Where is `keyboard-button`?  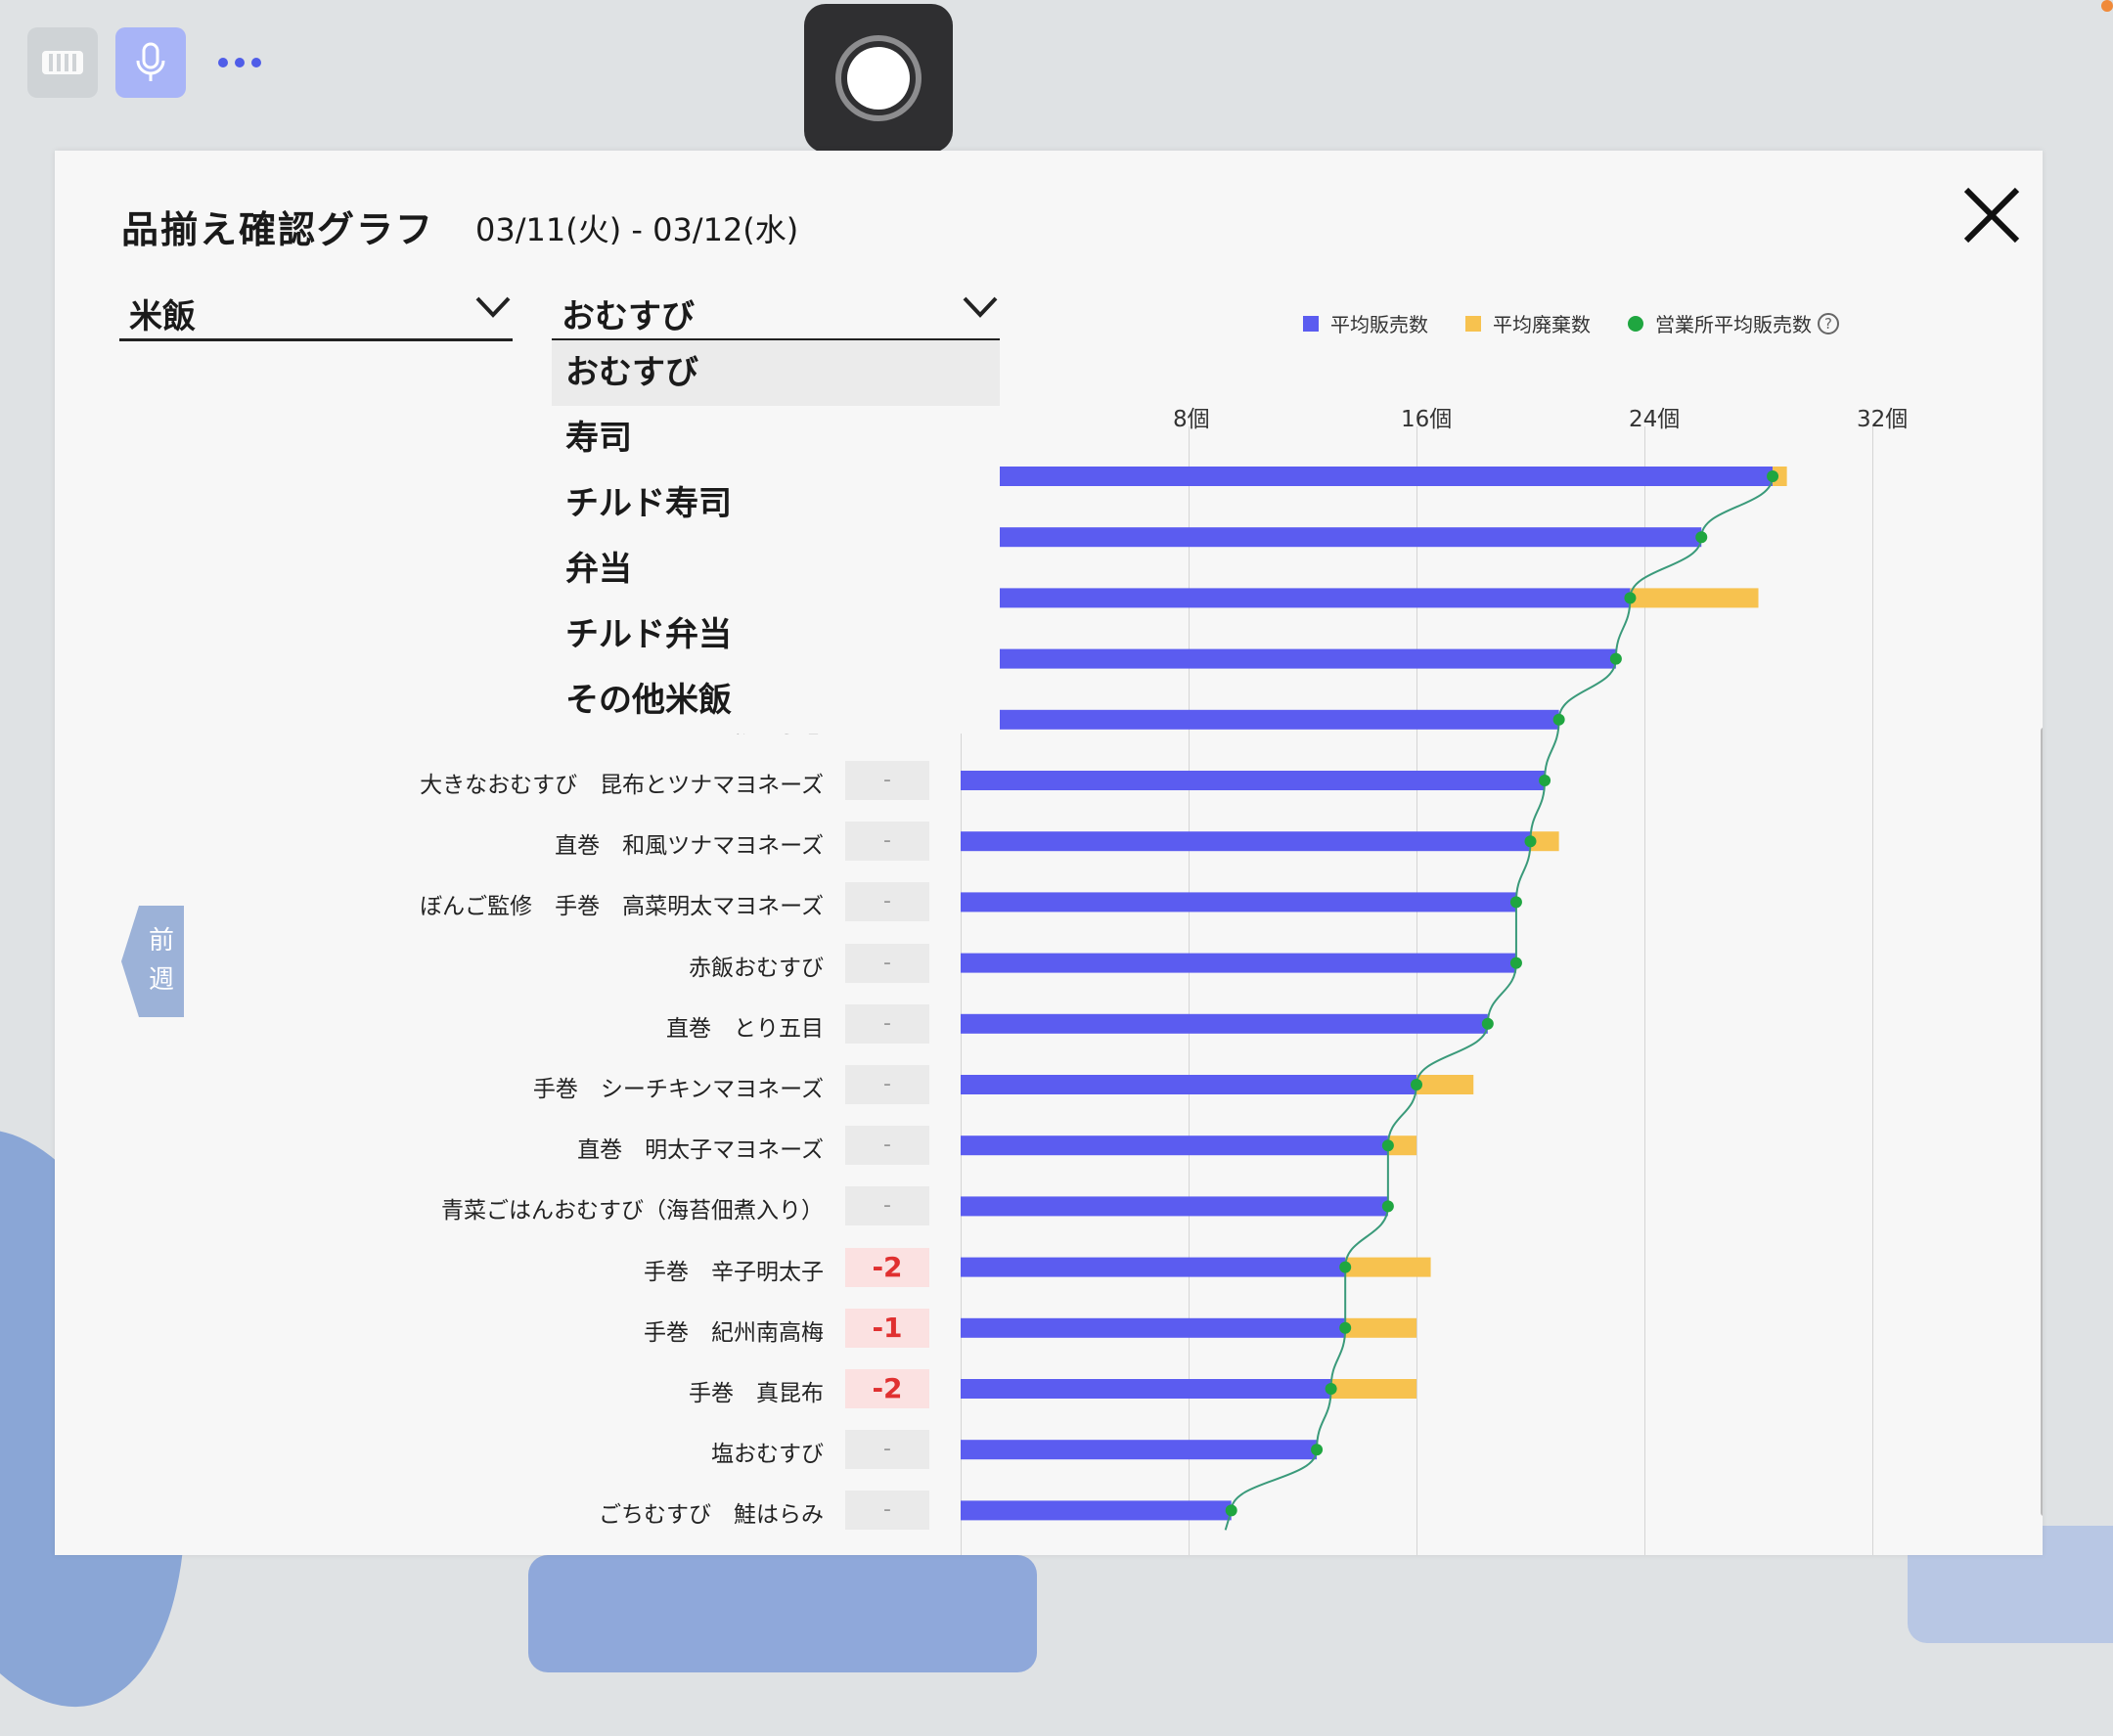 keyboard-button is located at coordinates (63, 62).